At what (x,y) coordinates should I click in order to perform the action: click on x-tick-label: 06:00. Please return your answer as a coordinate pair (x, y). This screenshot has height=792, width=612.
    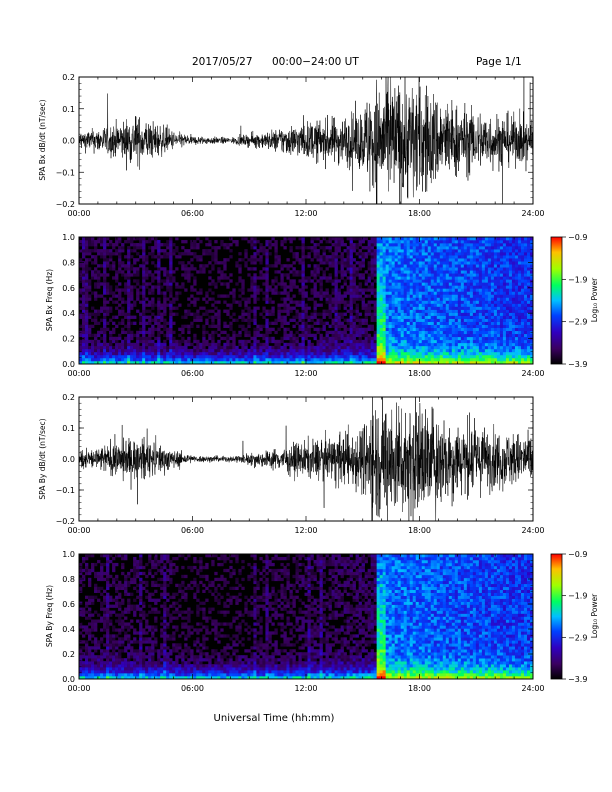
    Looking at the image, I should click on (192, 213).